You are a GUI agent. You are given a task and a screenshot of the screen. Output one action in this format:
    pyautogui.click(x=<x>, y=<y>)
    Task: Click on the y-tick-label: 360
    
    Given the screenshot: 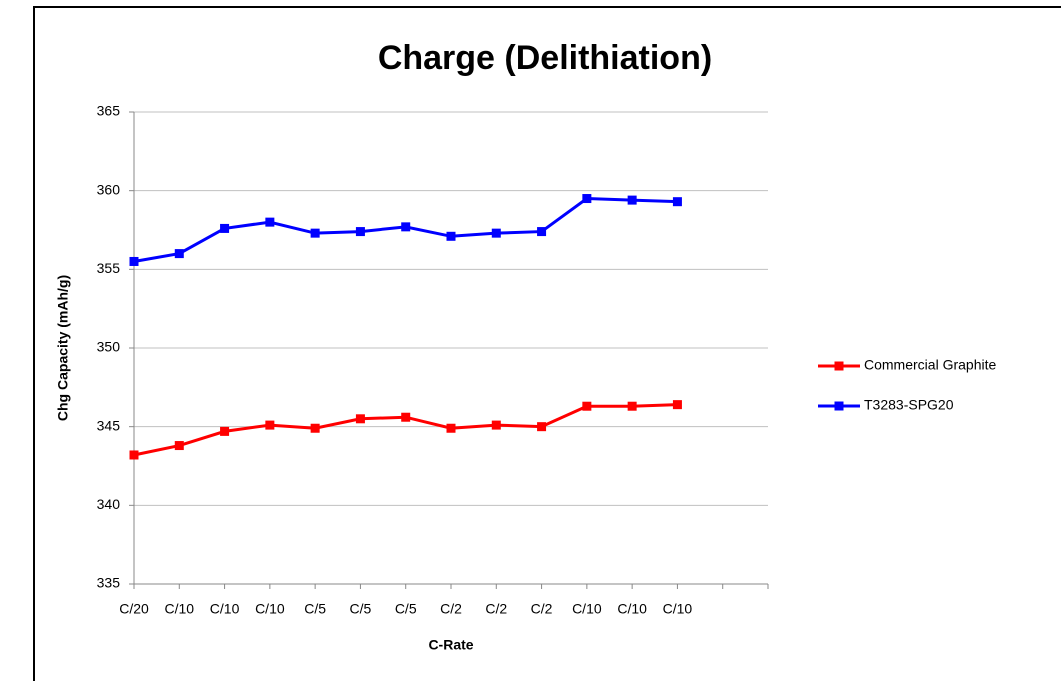 What is the action you would take?
    pyautogui.click(x=109, y=189)
    